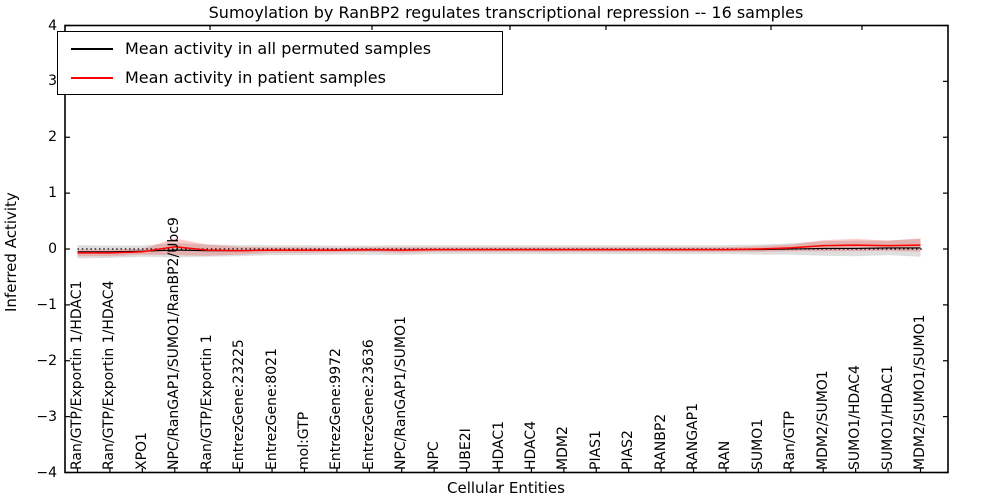  What do you see at coordinates (52, 249) in the screenshot?
I see `y-tick-label: 0` at bounding box center [52, 249].